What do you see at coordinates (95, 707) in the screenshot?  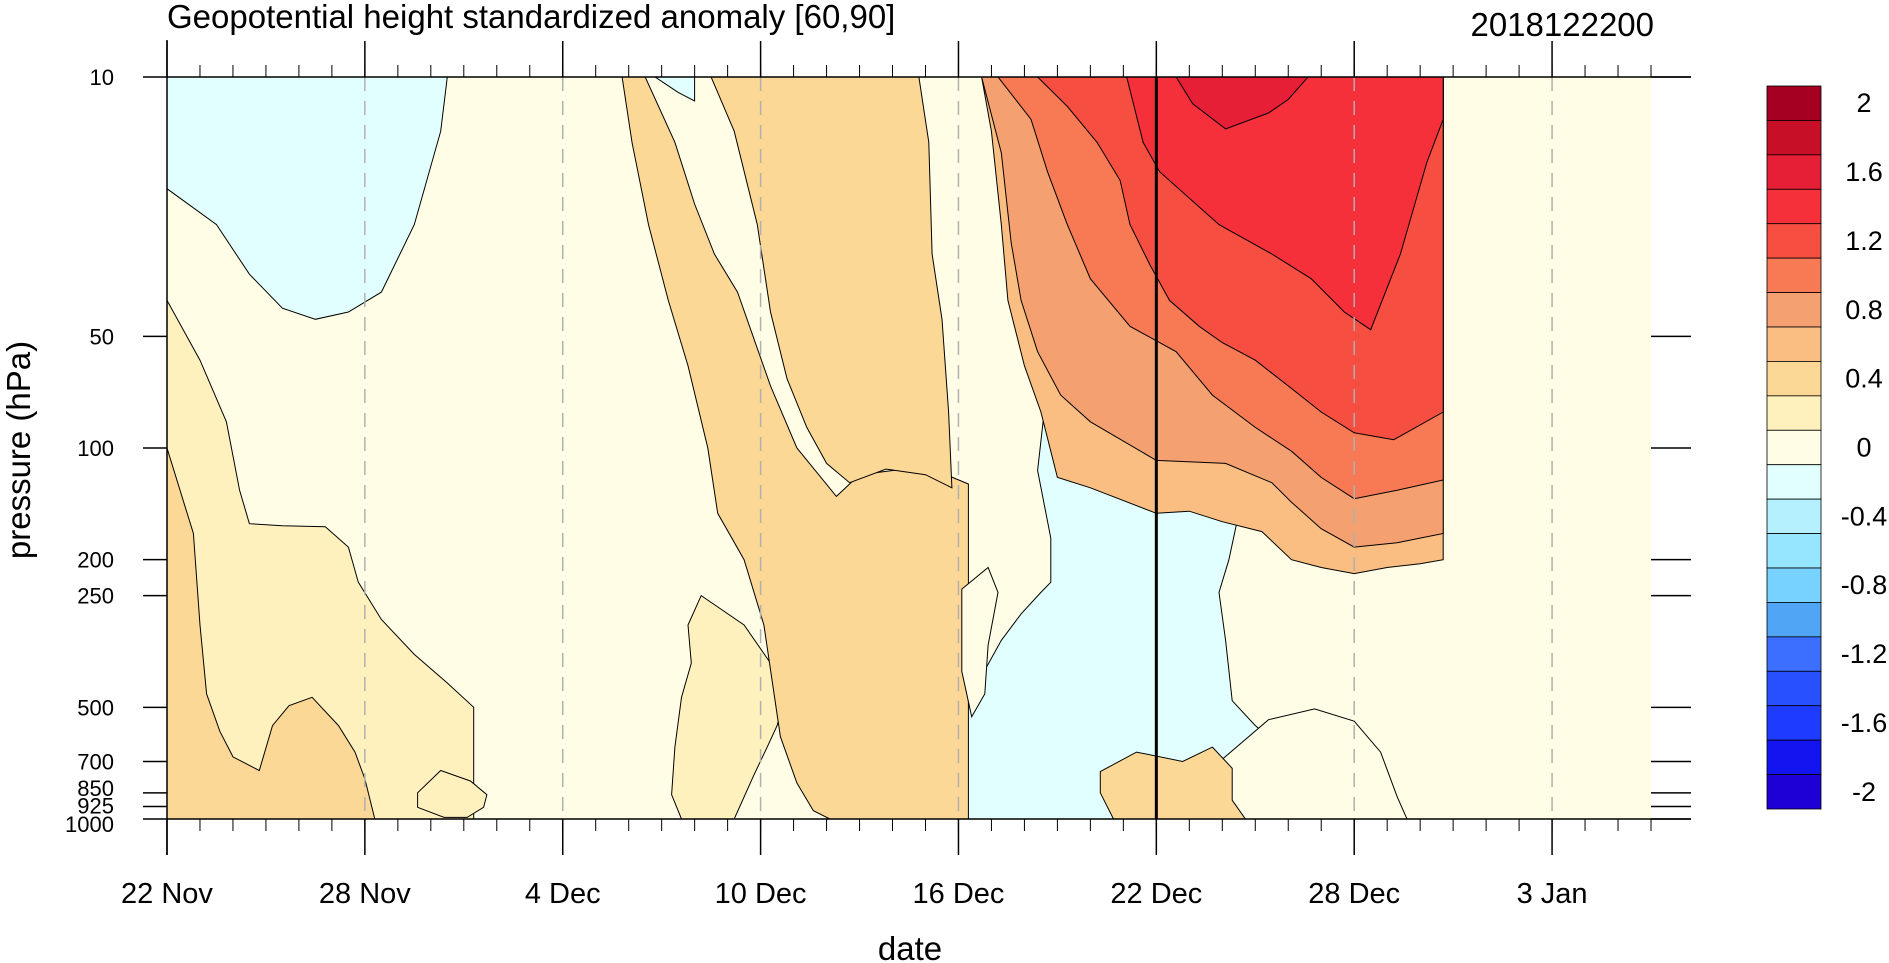 I see `y-tick-label: 500` at bounding box center [95, 707].